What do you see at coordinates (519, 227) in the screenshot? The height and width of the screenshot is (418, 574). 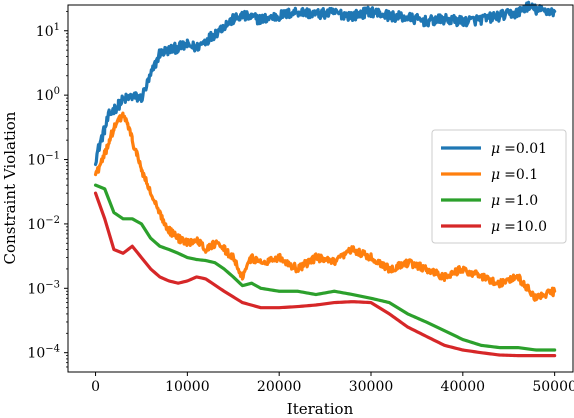 I see `legend-label: μ =10.0` at bounding box center [519, 227].